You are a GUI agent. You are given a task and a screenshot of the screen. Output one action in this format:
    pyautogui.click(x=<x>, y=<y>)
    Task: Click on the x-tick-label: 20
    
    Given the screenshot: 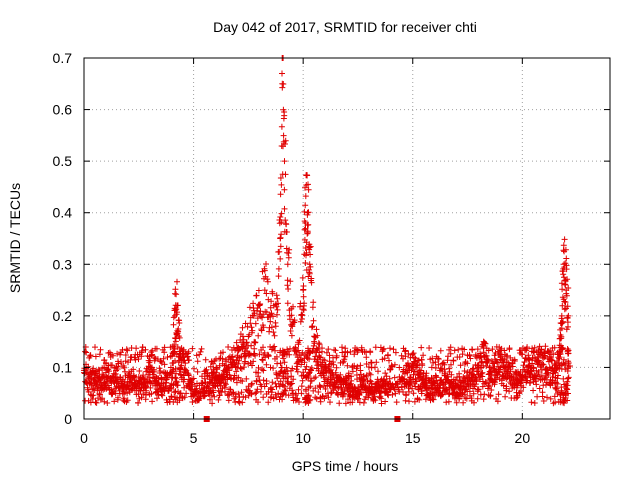 What is the action you would take?
    pyautogui.click(x=523, y=438)
    